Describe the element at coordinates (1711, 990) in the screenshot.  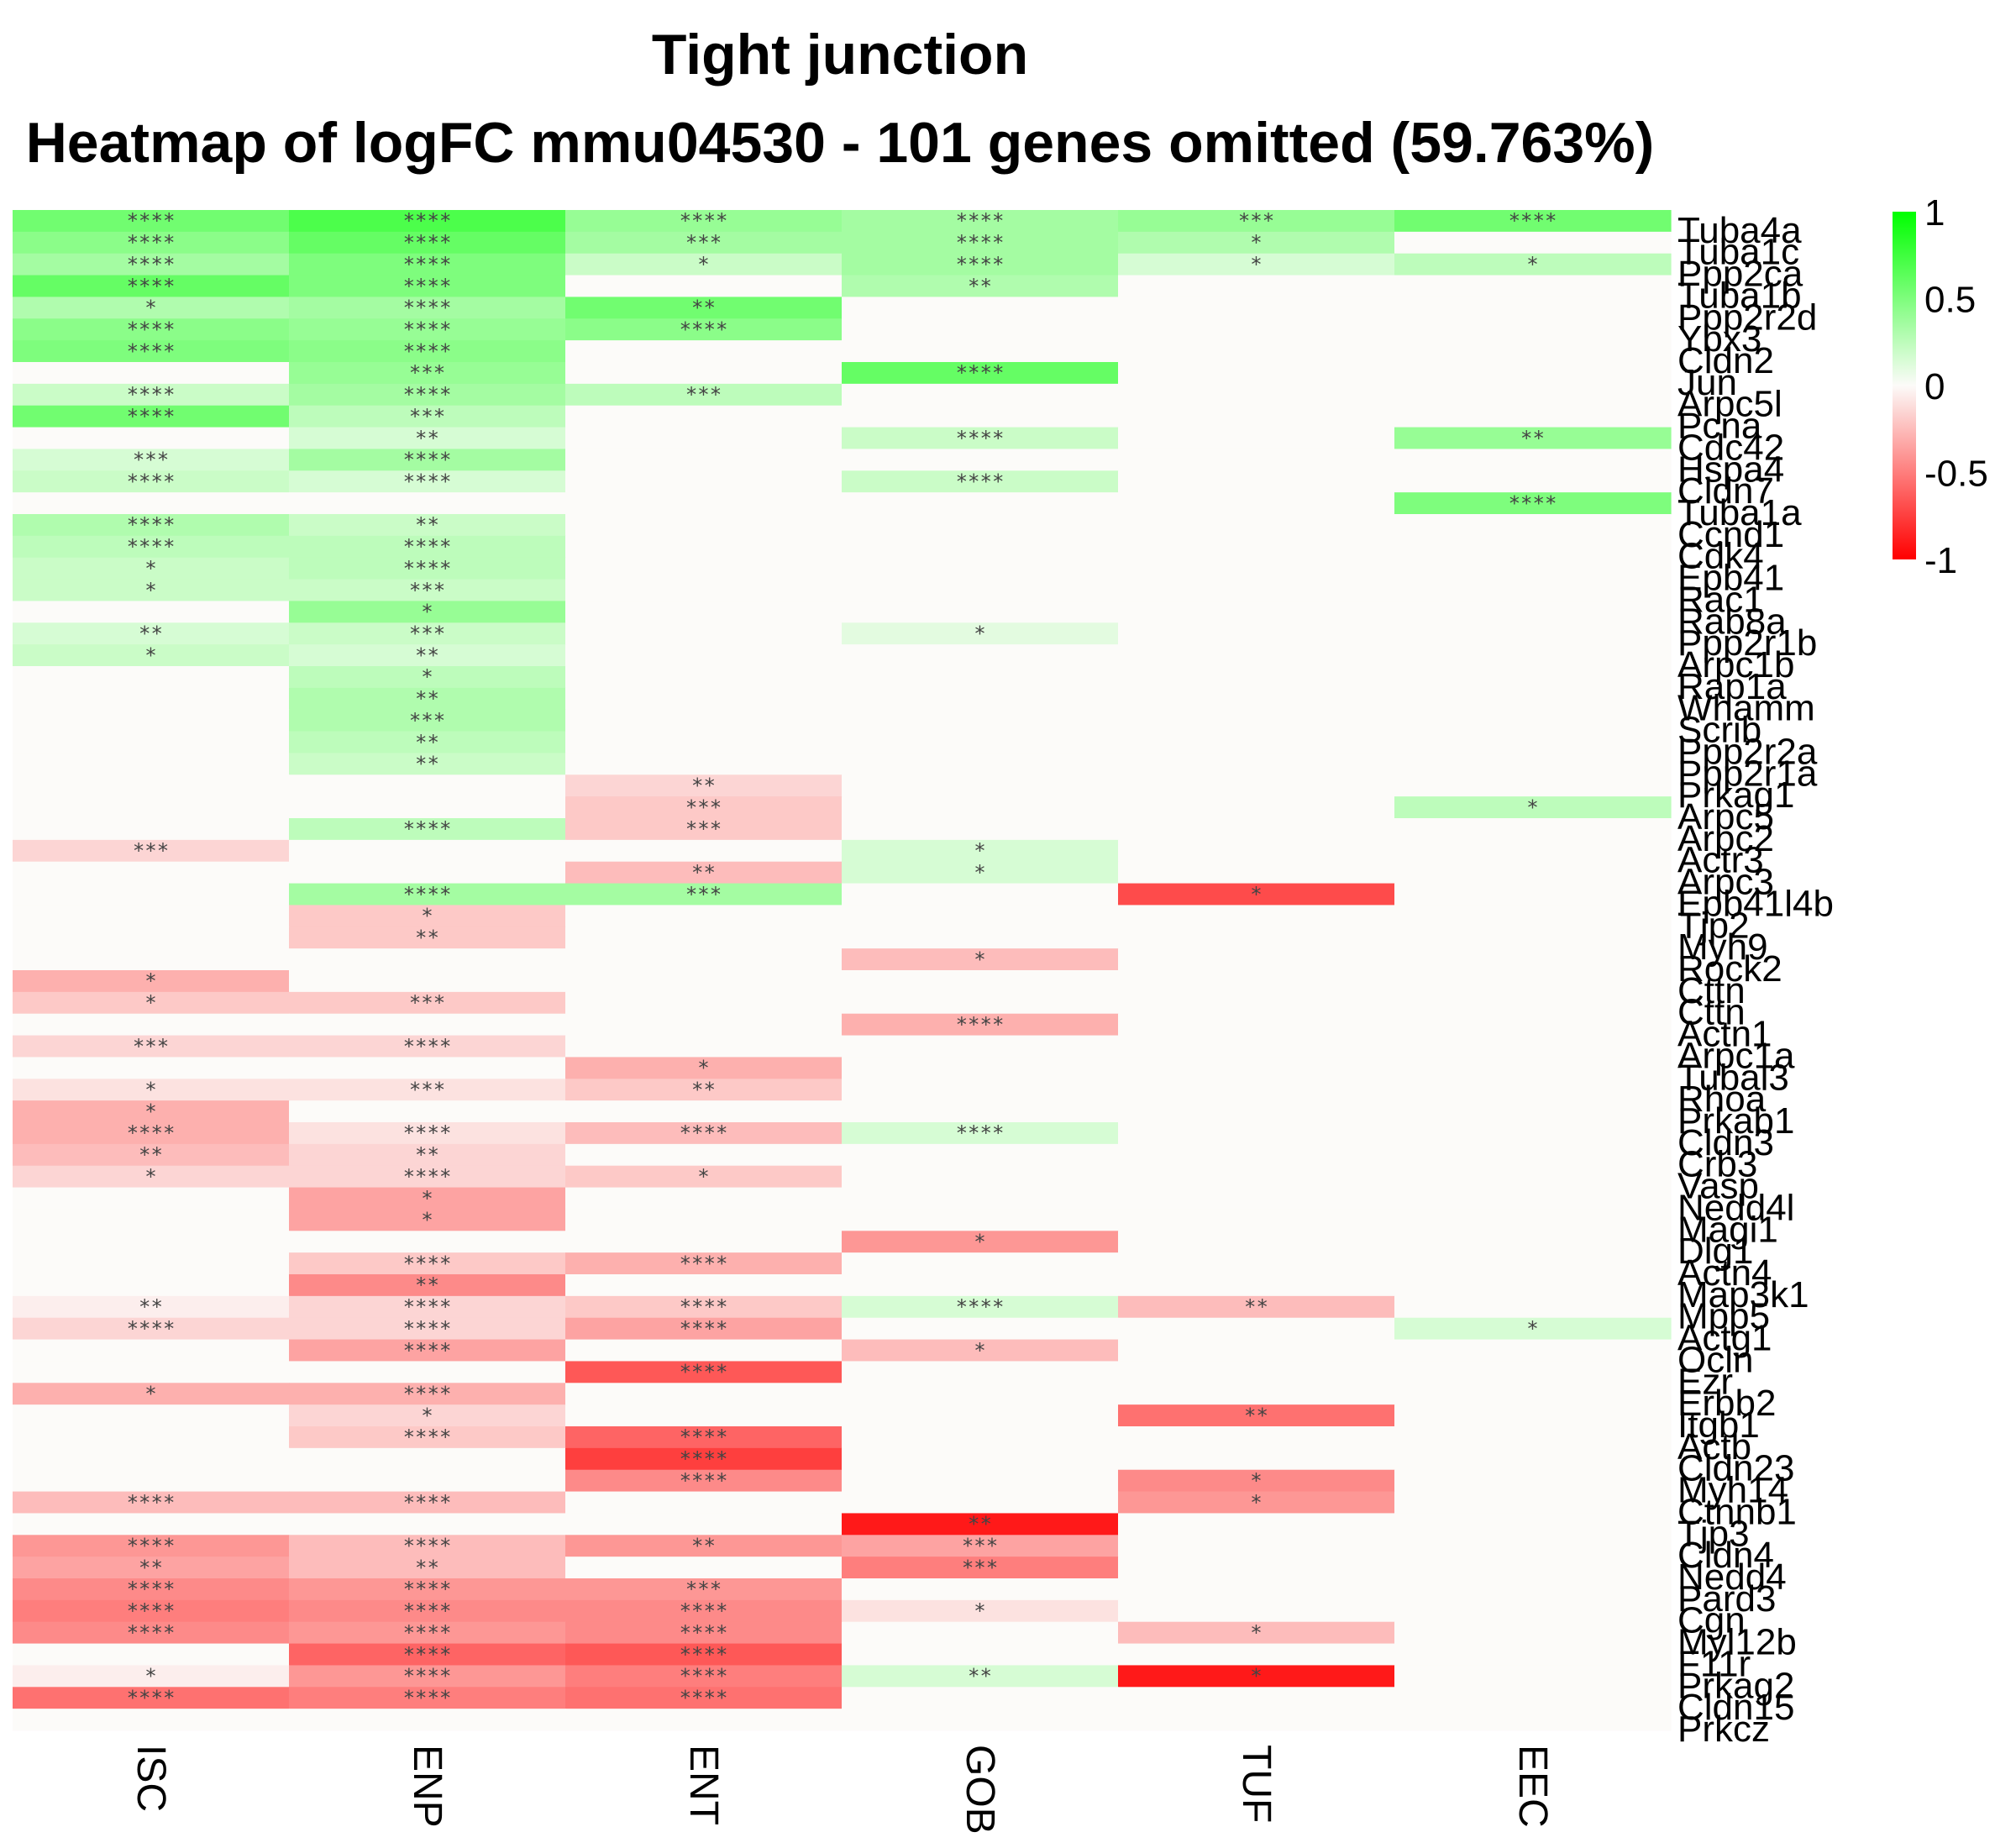
I see `gene-label: Cttn` at that location.